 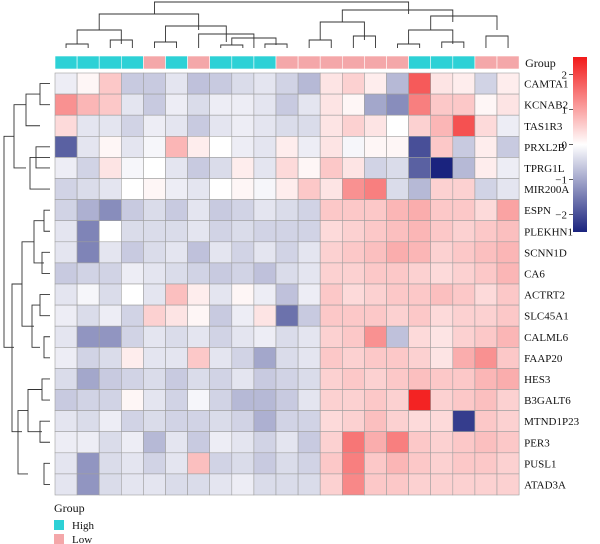 I want to click on row-label: PUSL1, so click(x=540, y=464).